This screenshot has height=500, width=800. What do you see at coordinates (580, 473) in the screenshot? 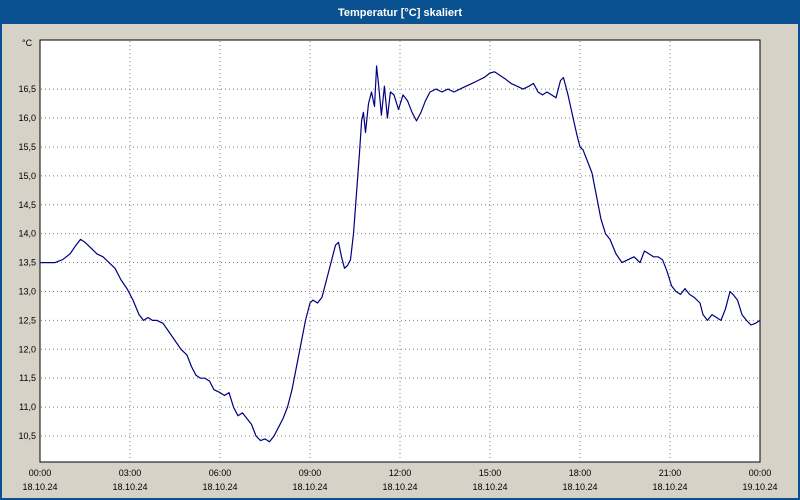
I see `x-tick-time-label: 18:00` at bounding box center [580, 473].